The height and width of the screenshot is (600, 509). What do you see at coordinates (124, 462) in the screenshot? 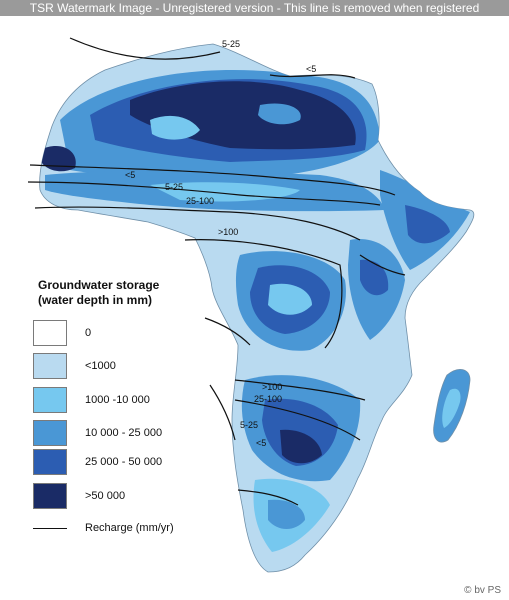
I see `legend-label: 25 000 - 50 000` at bounding box center [124, 462].